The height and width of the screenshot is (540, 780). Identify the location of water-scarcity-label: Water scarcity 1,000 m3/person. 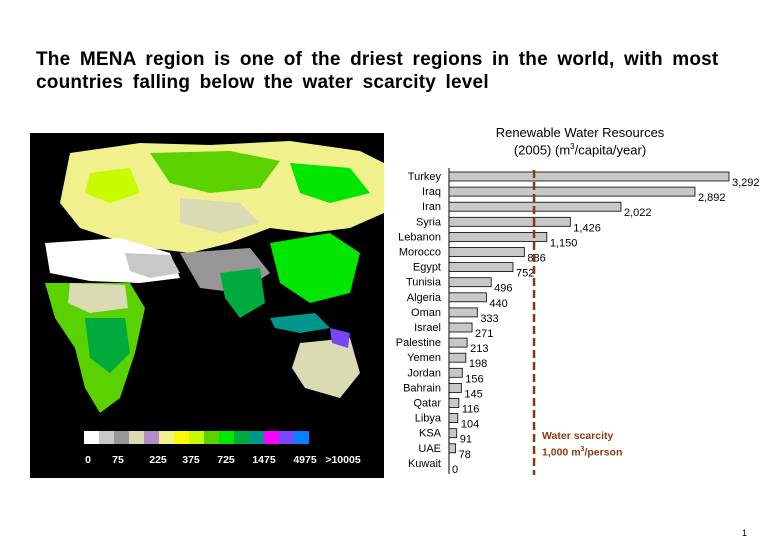
(582, 445).